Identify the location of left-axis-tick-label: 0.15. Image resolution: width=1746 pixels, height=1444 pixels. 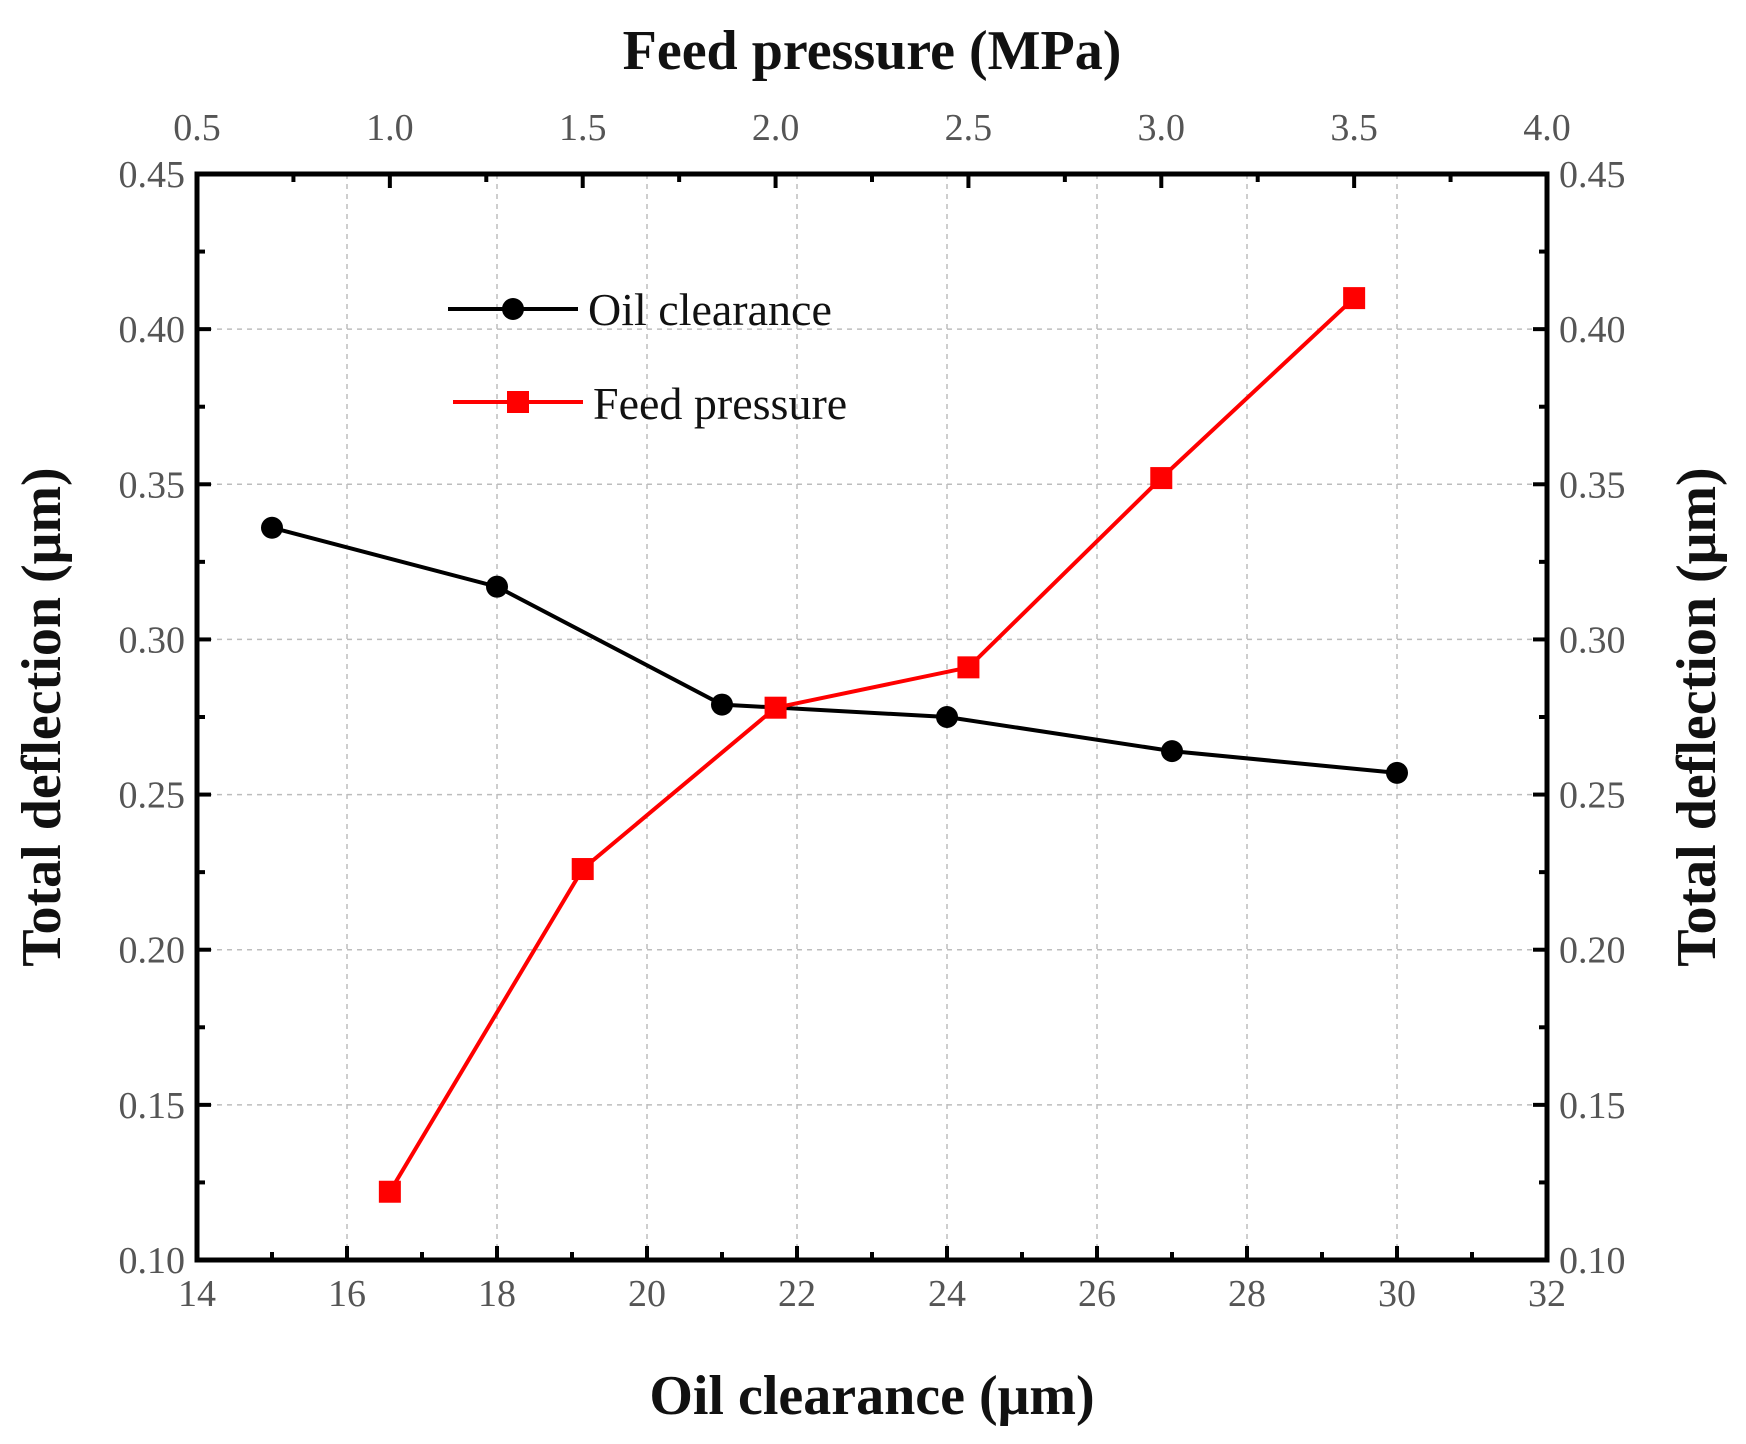
(152, 1106).